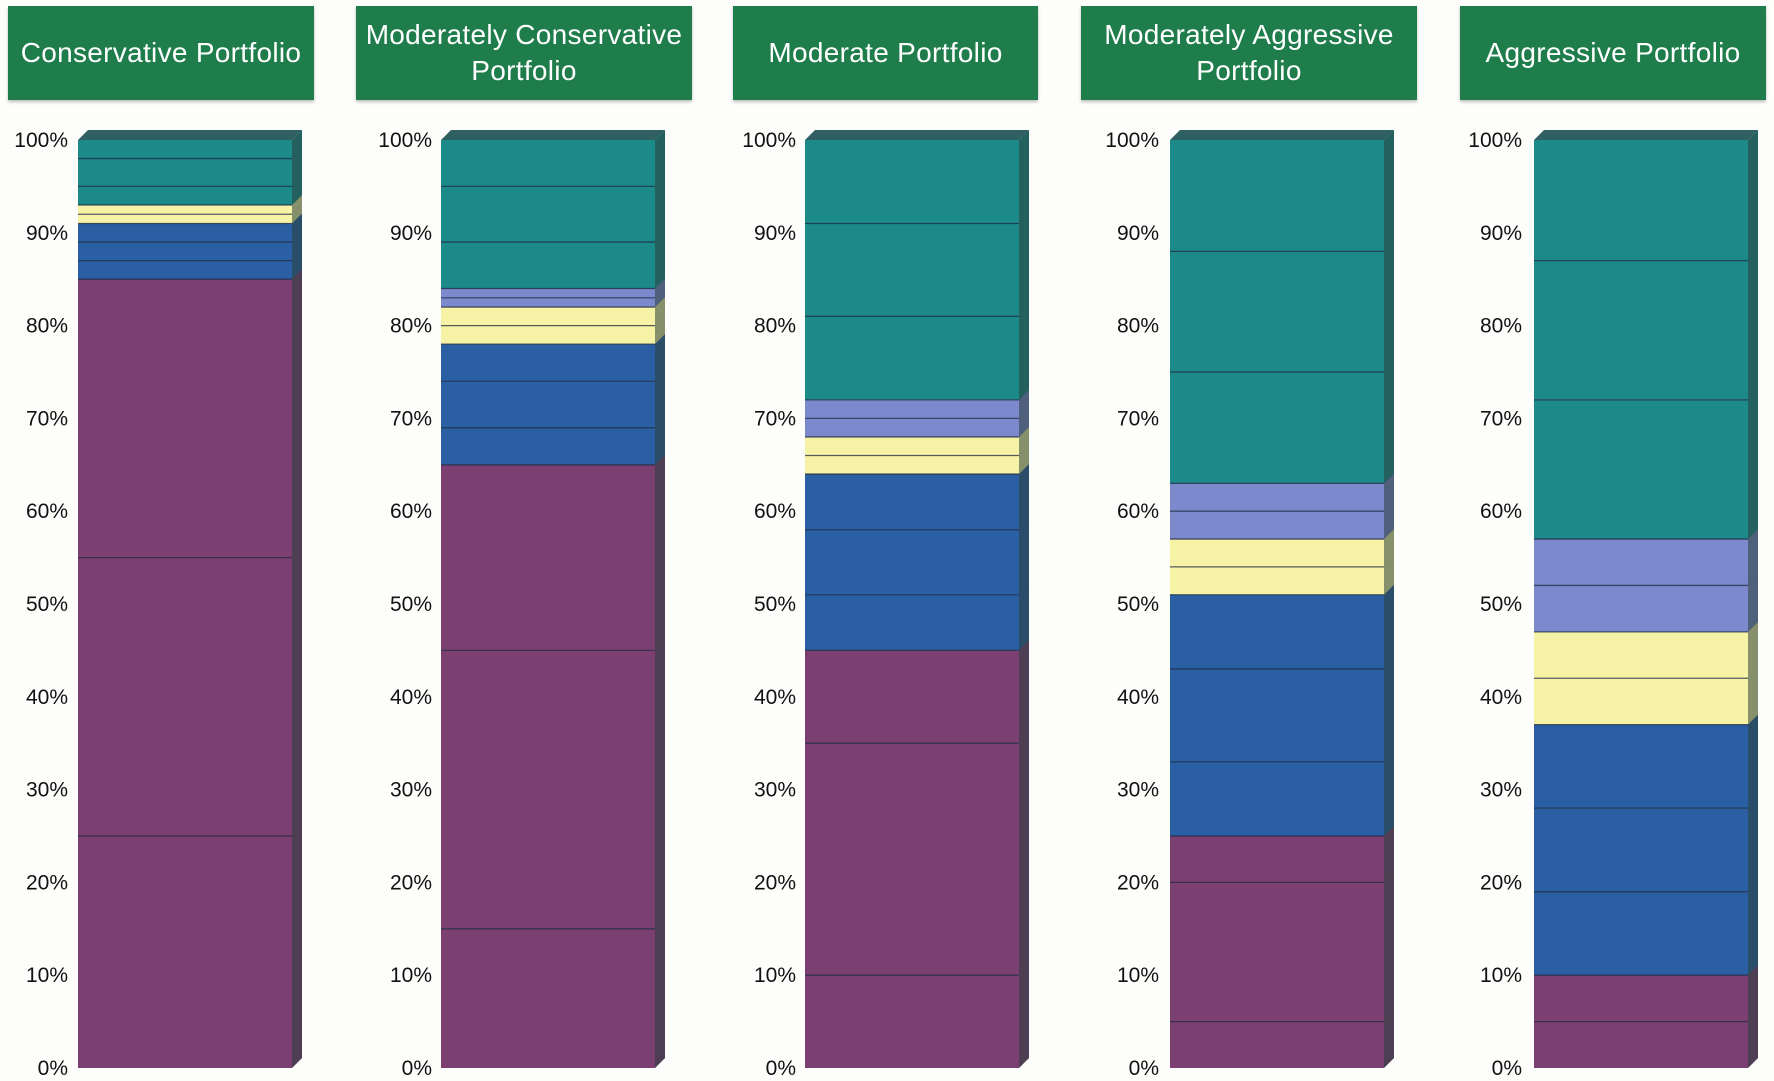 The height and width of the screenshot is (1081, 1774). Describe the element at coordinates (521, 604) in the screenshot. I see `portfolio-chart-2: 0% 10% 20% 30% 40% 50% 60% 70% 80% 90% 100%` at that location.